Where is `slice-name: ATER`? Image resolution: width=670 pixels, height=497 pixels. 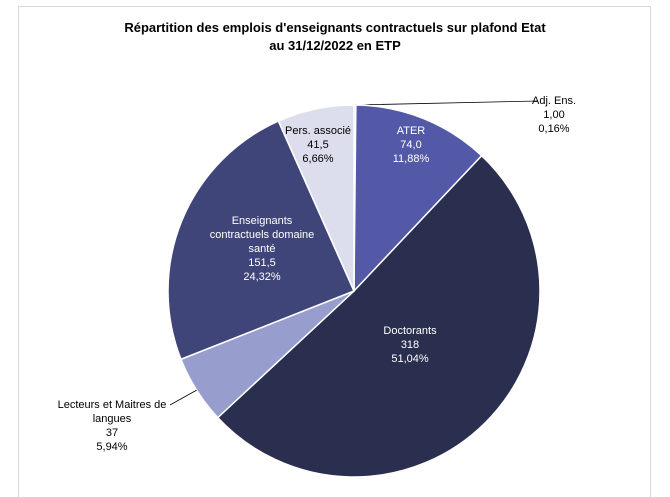 slice-name: ATER is located at coordinates (411, 131).